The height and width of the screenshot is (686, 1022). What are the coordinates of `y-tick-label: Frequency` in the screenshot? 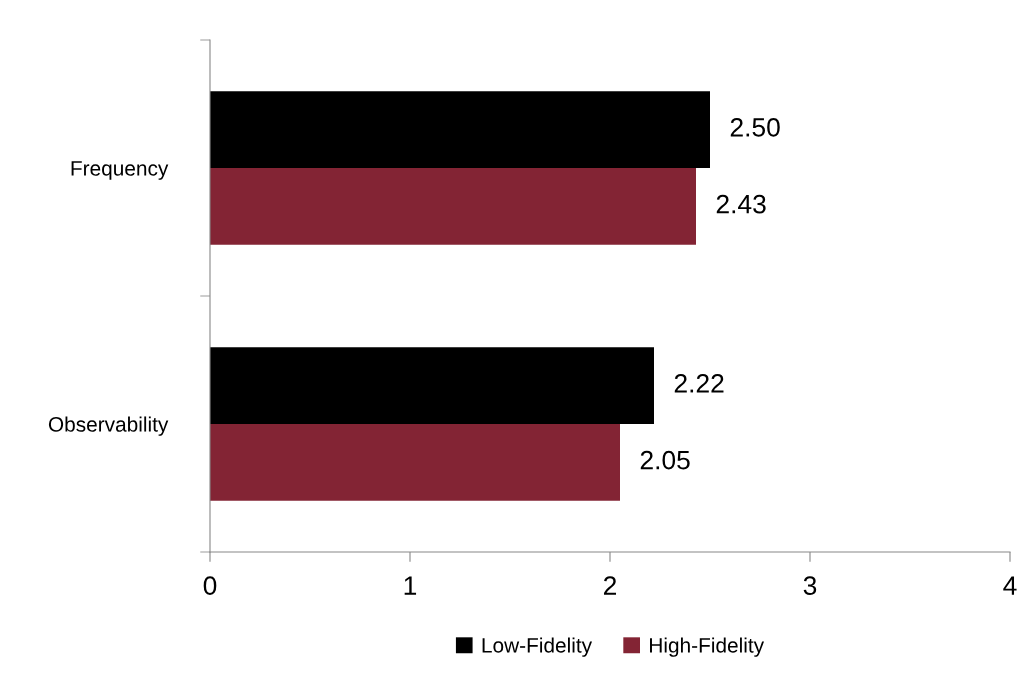 It's located at (120, 170).